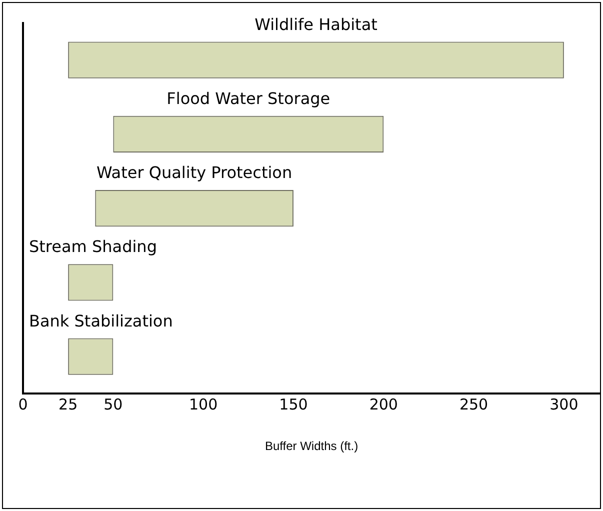  Describe the element at coordinates (92, 246) in the screenshot. I see `y-tick-label: Stream Shading` at that location.